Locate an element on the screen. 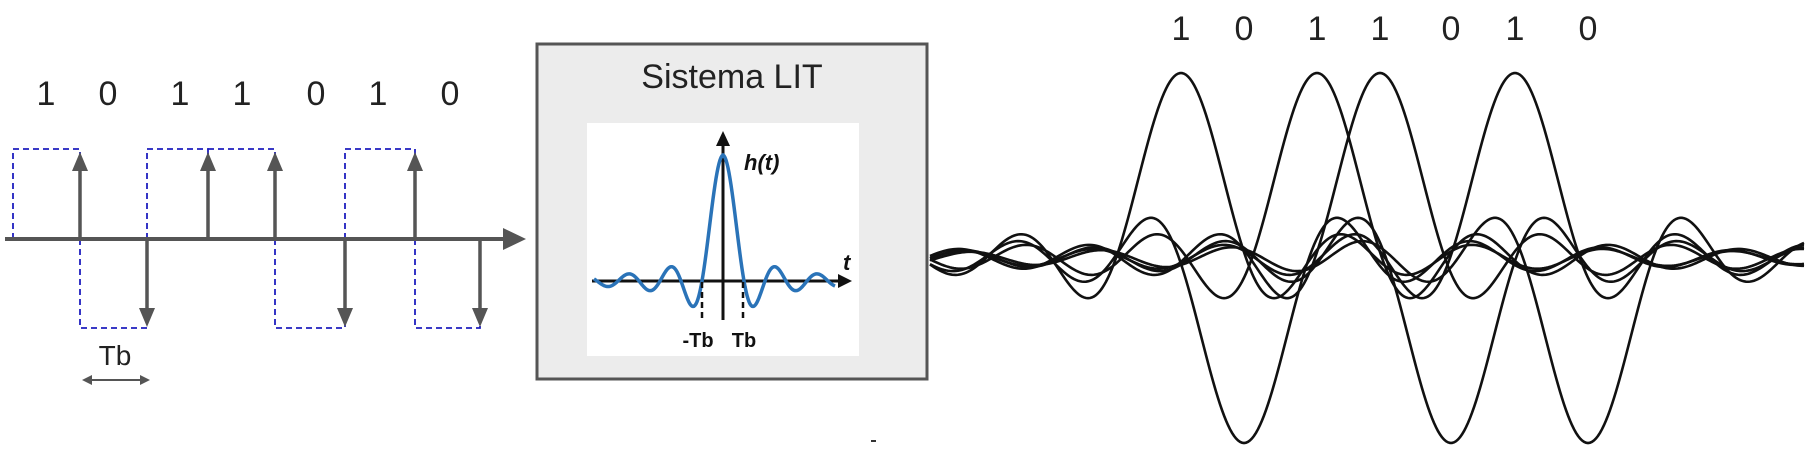 This screenshot has width=1806, height=453. bit-period-label: Tb is located at coordinates (115, 355).